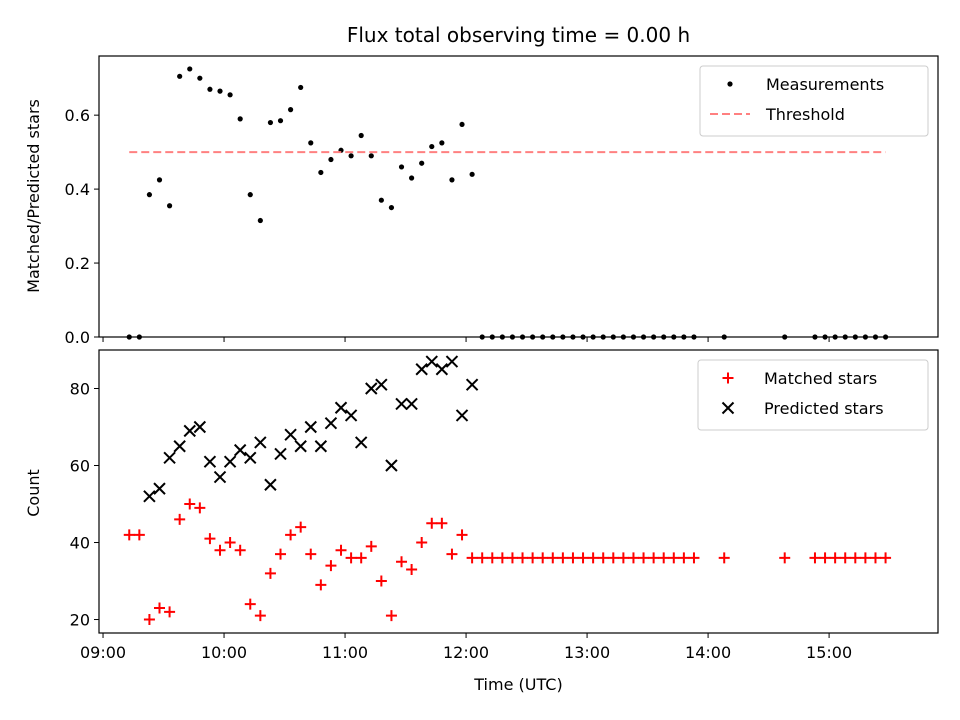 The height and width of the screenshot is (720, 960). Describe the element at coordinates (824, 408) in the screenshot. I see `legend-label: Predicted stars` at that location.